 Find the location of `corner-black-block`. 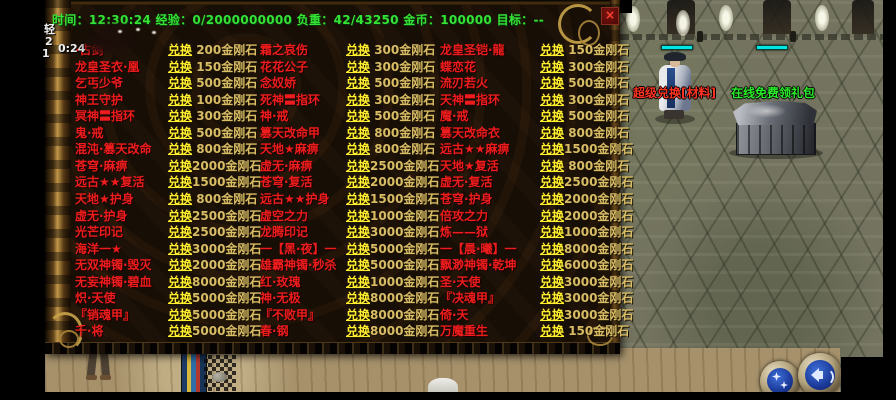

corner-black-block is located at coordinates (868, 378).